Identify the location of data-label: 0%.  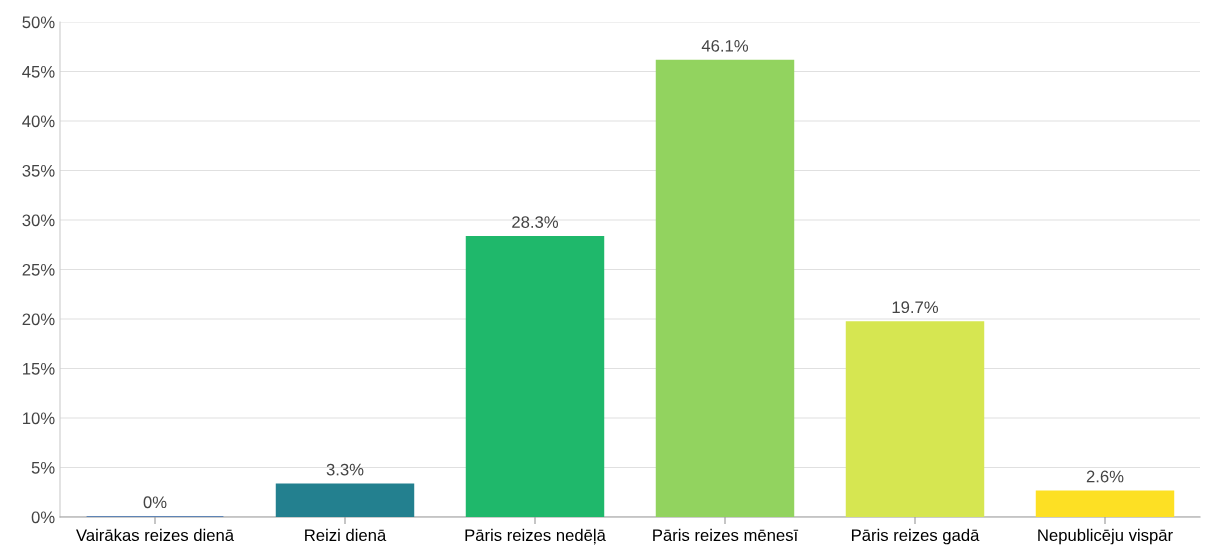
(155, 502).